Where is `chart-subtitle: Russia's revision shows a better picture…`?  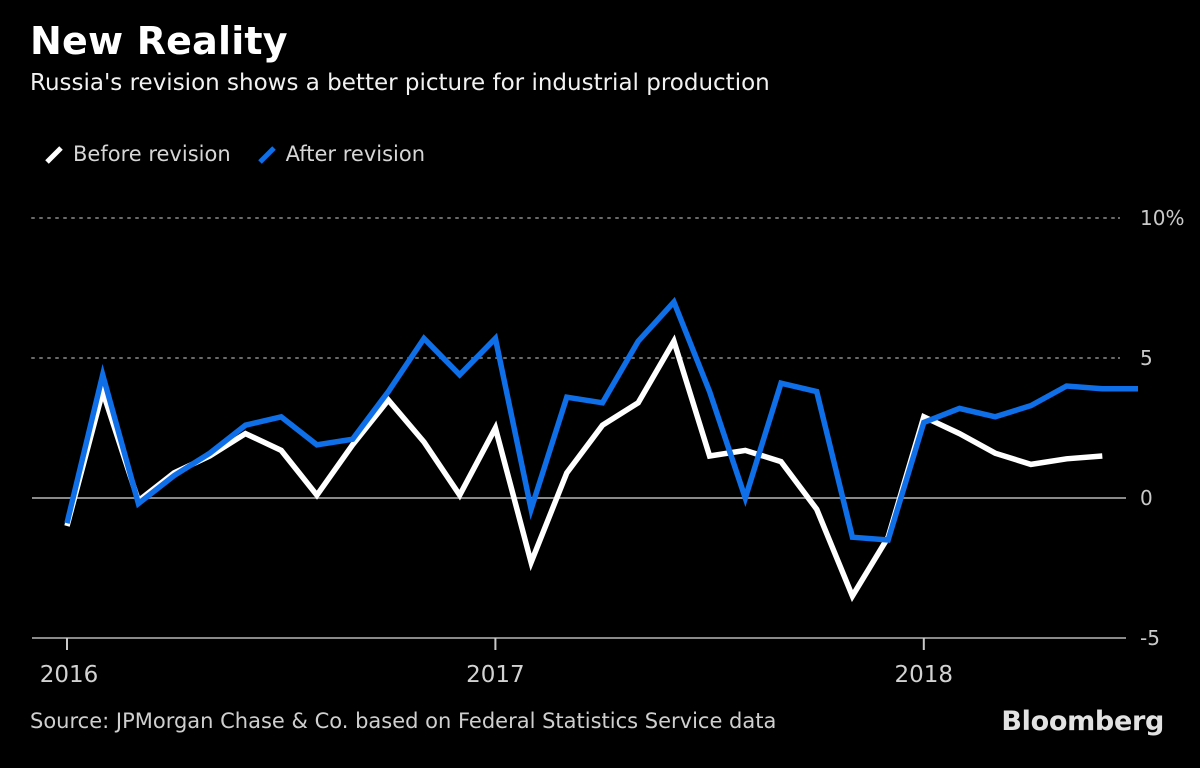 chart-subtitle: Russia's revision shows a better picture… is located at coordinates (400, 82).